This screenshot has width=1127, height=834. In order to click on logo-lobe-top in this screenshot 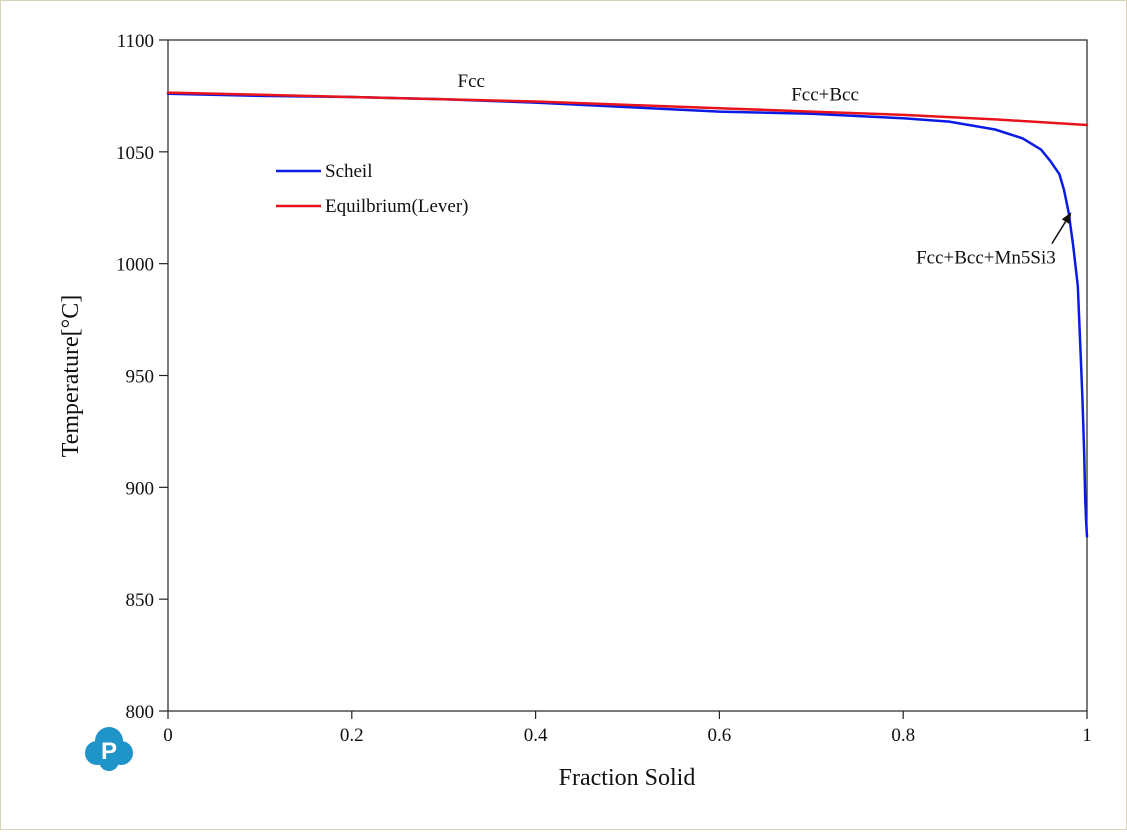, I will do `click(109, 741)`.